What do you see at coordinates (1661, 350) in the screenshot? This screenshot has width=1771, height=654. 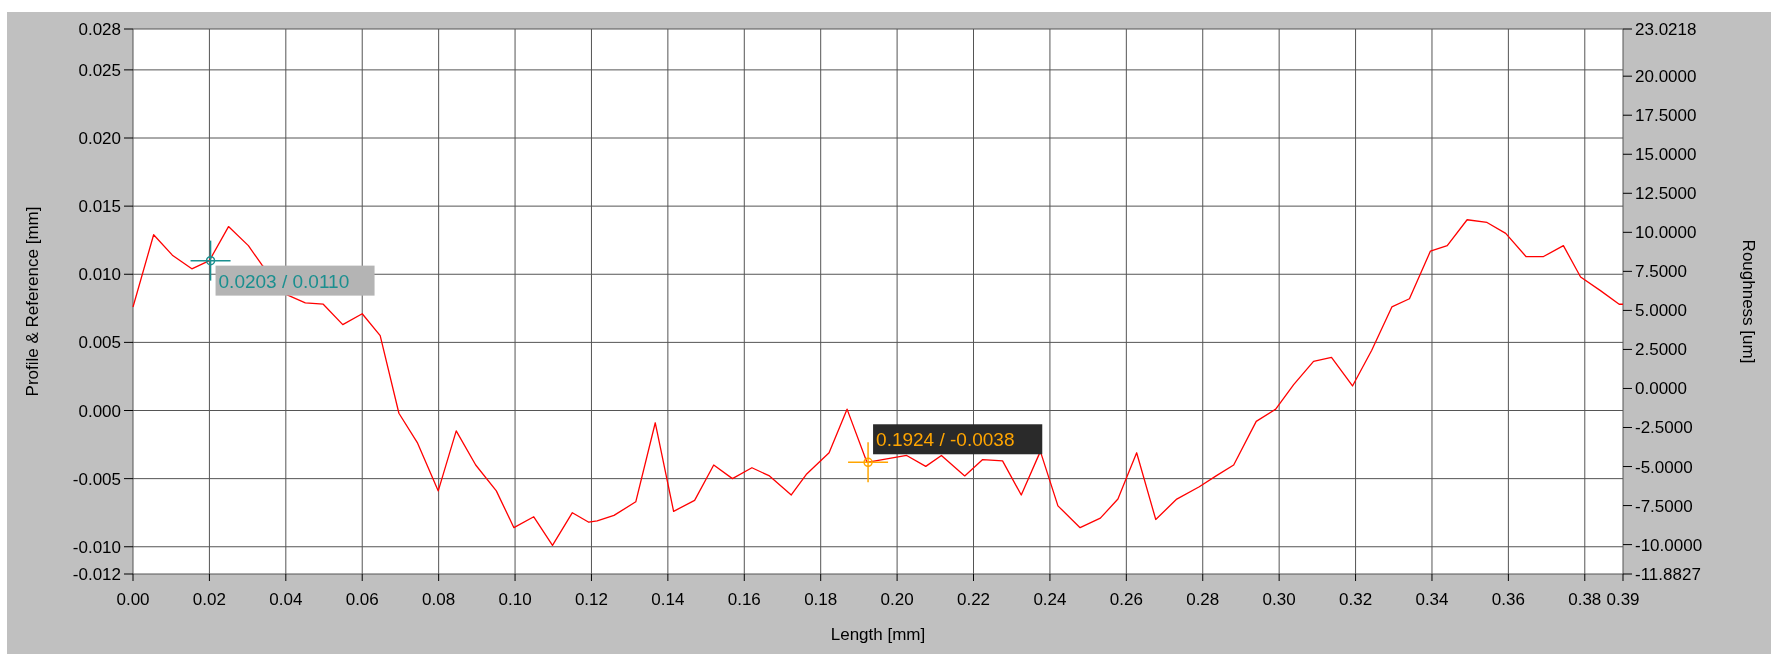 I see `y2-tick-label: 2.5000` at bounding box center [1661, 350].